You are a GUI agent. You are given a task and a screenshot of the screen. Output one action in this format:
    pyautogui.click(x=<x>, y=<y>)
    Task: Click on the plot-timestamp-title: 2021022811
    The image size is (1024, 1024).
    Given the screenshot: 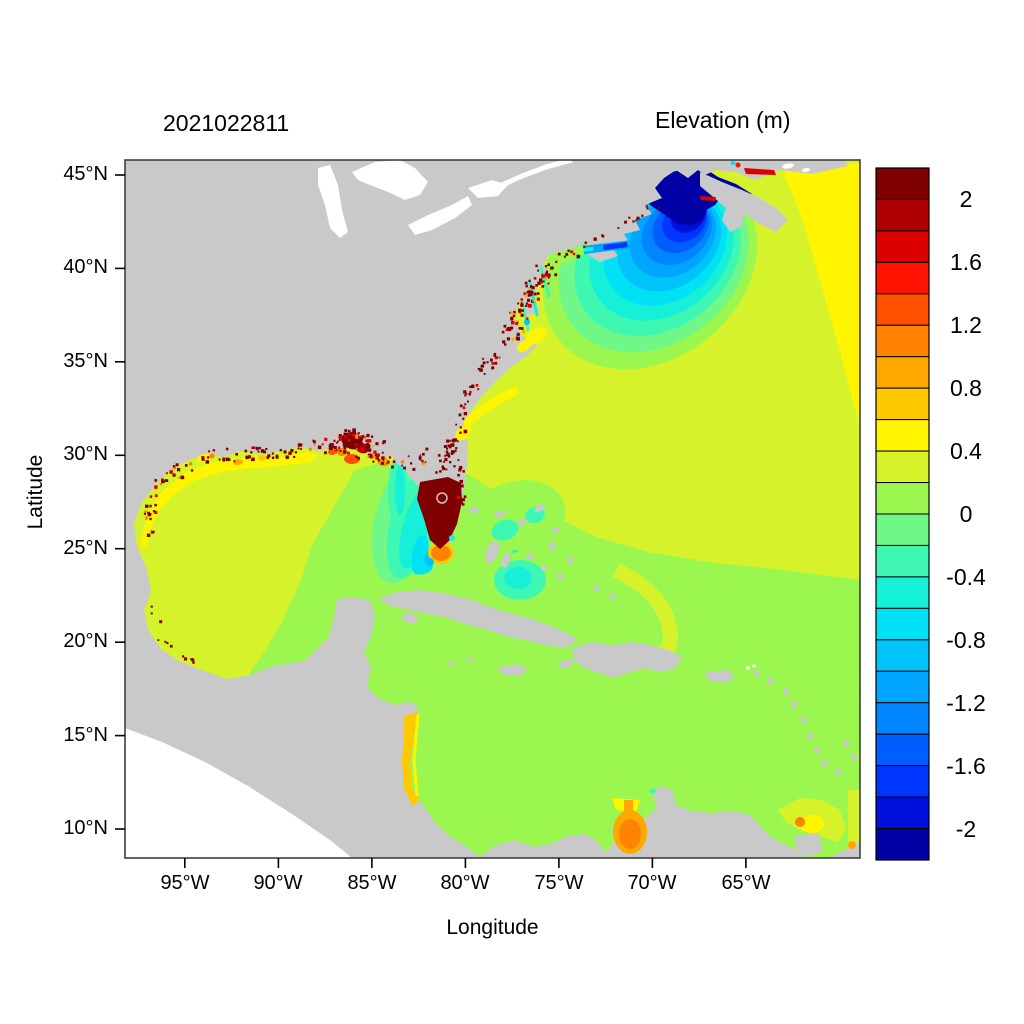 What is the action you would take?
    pyautogui.click(x=226, y=123)
    